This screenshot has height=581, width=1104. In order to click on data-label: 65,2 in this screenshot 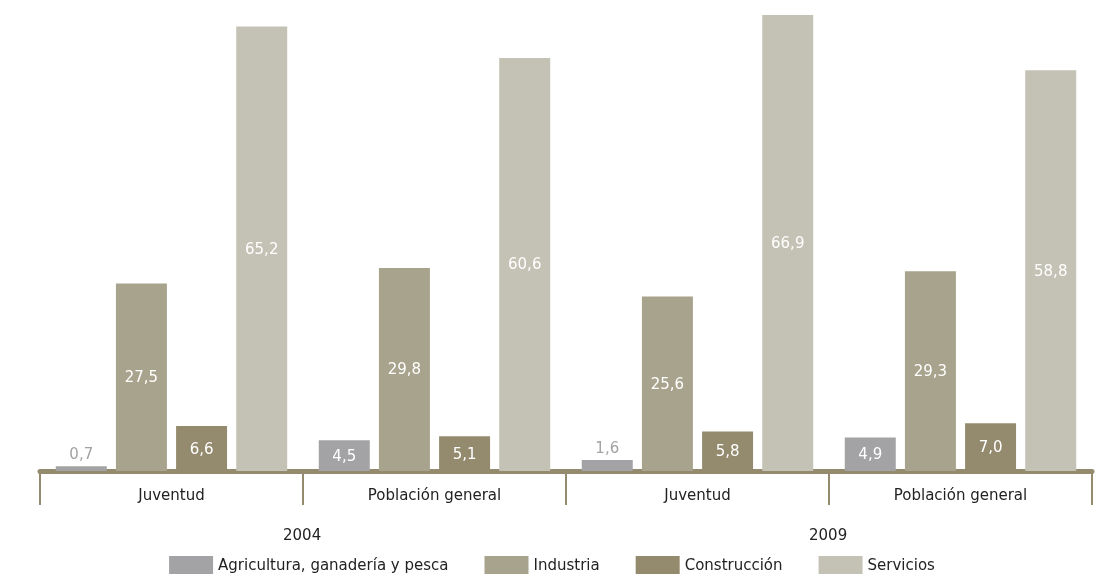, I will do `click(262, 248)`.